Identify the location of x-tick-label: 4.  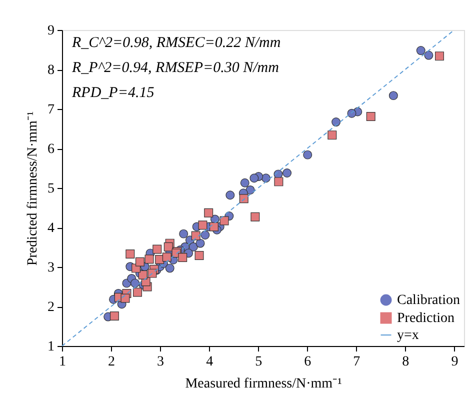
(210, 362).